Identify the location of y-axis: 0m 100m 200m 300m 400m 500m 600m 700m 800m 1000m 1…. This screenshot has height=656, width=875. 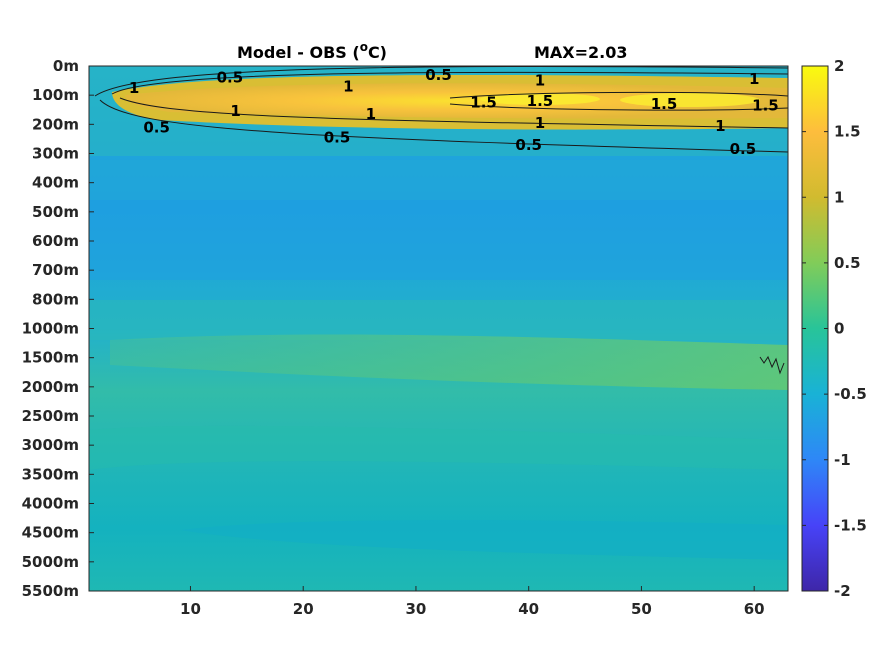
(58, 328).